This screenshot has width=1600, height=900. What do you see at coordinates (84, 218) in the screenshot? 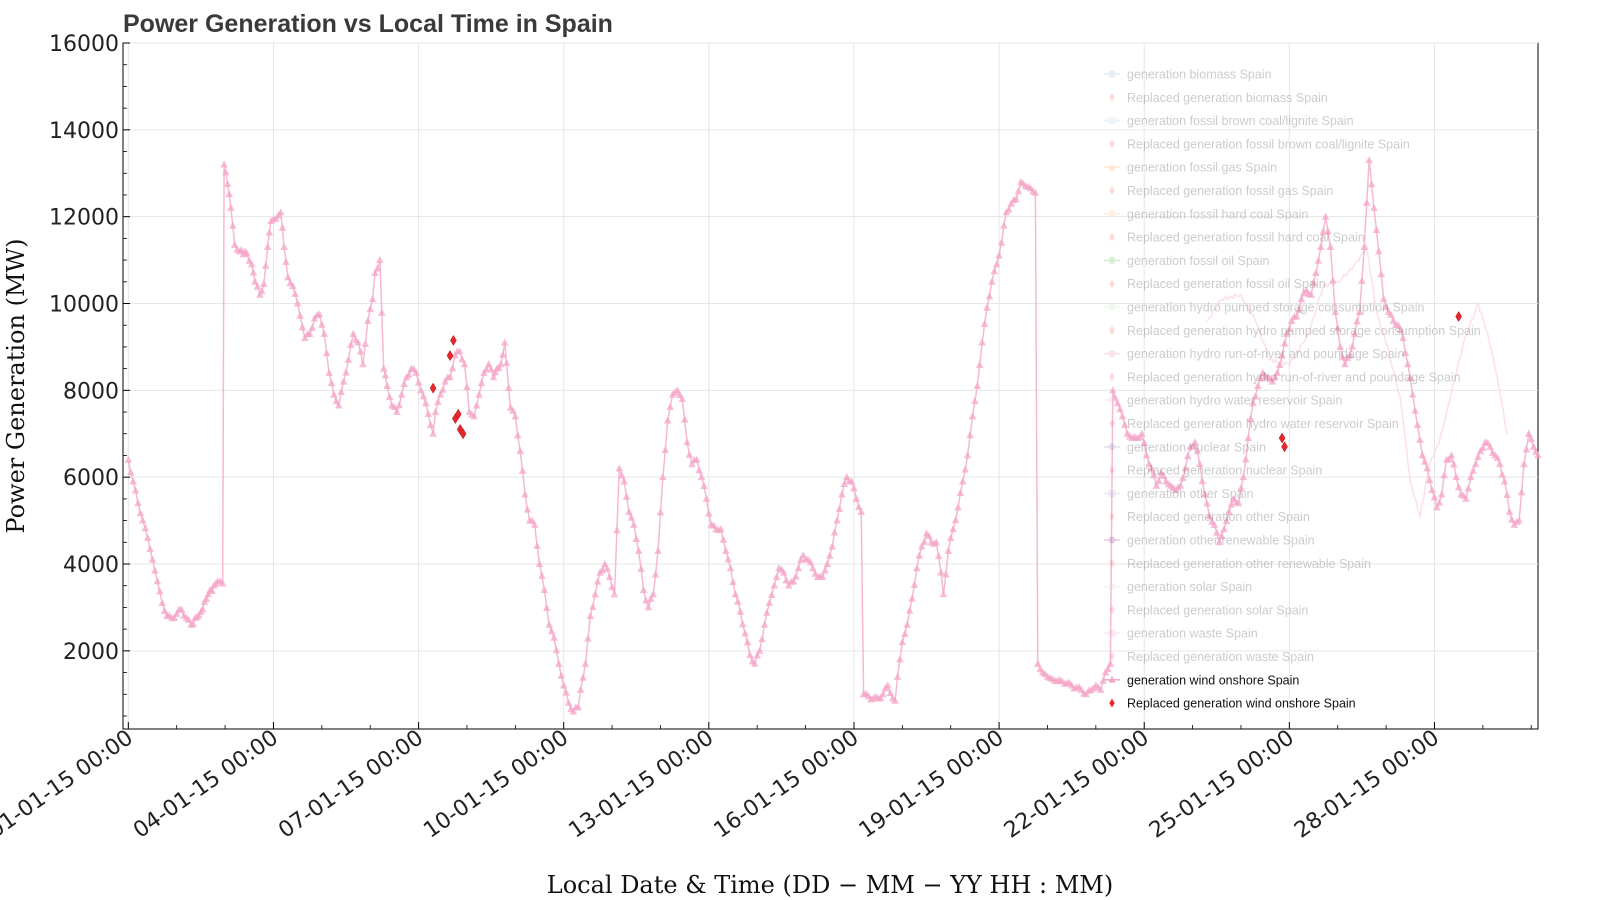
I see `y-tick-label: 12000` at bounding box center [84, 218].